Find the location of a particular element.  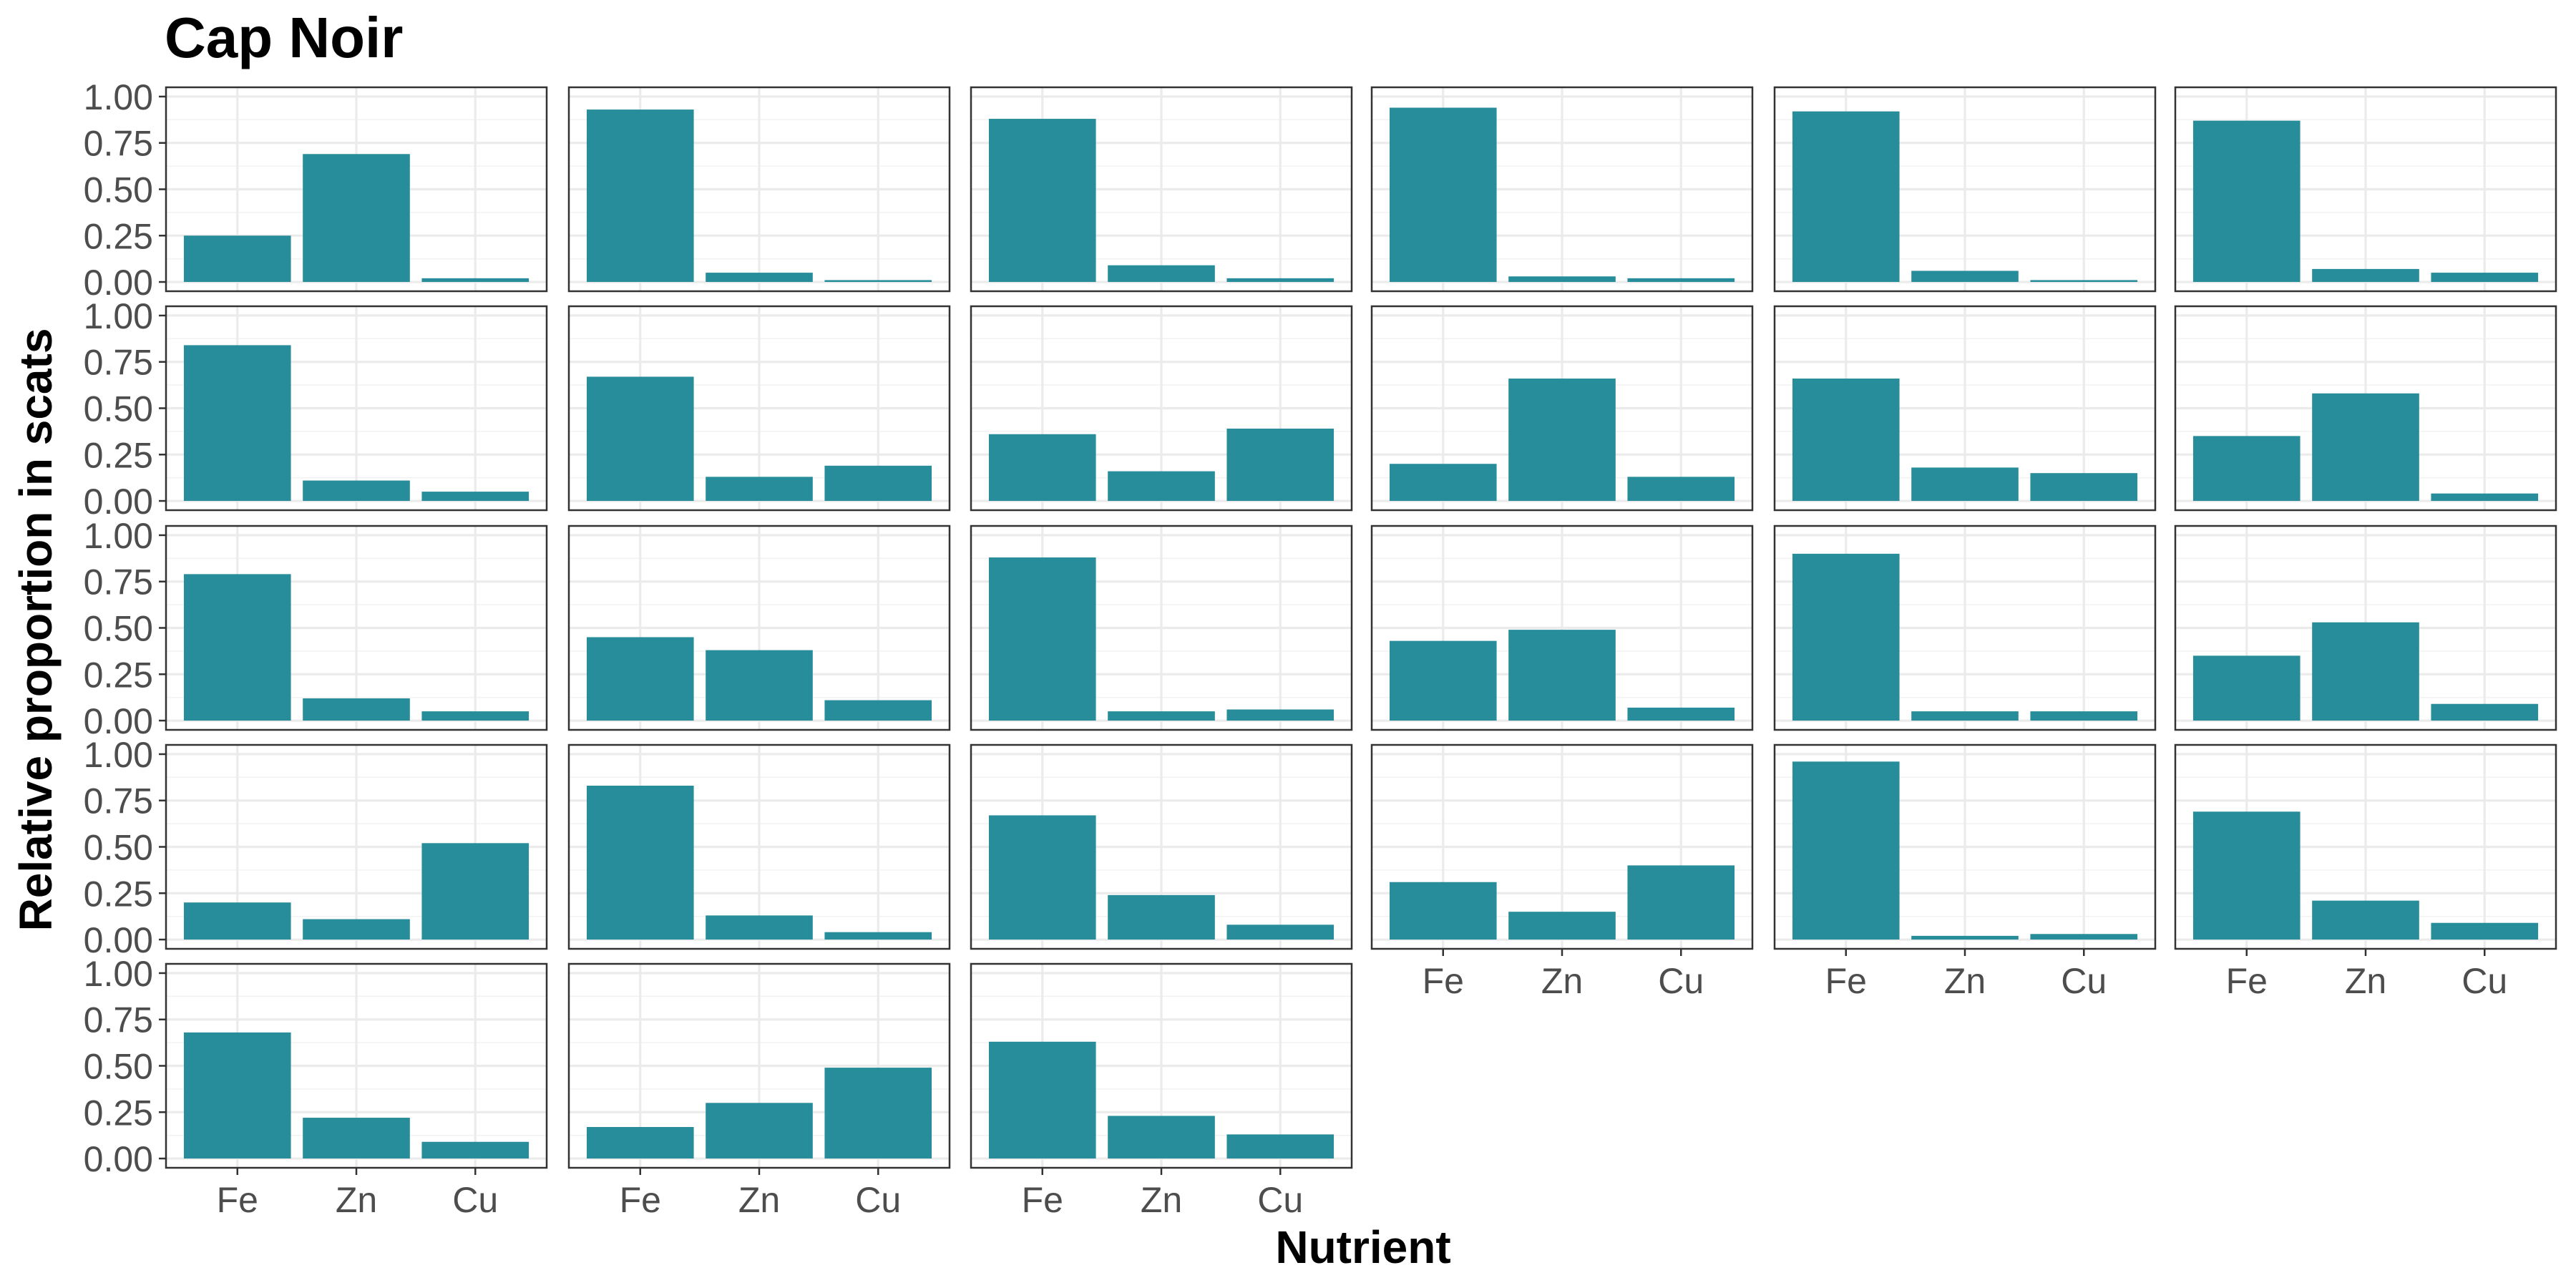

panel-19: 0.00 0.25 0.50 0.75 1.00 is located at coordinates (316, 847).